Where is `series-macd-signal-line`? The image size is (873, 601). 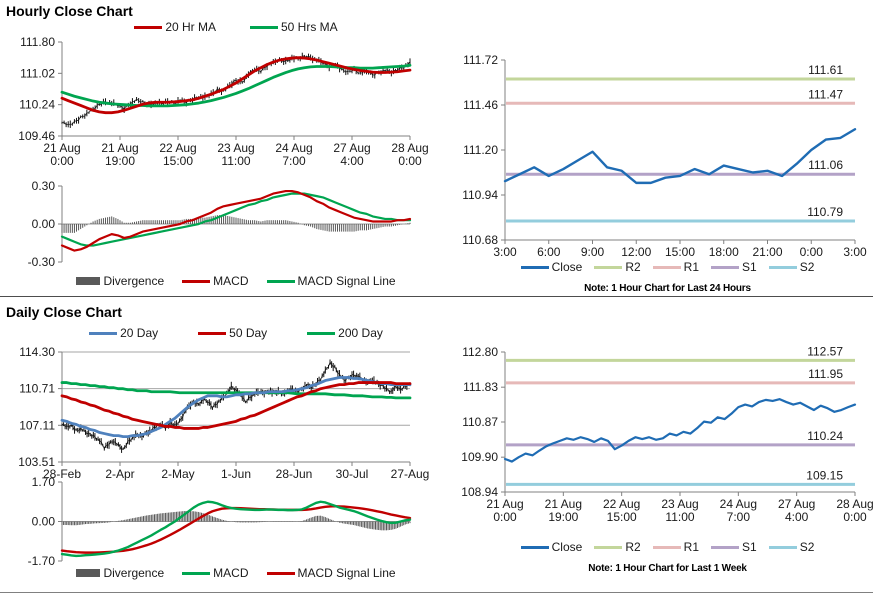
series-macd-signal-line is located at coordinates (236, 219).